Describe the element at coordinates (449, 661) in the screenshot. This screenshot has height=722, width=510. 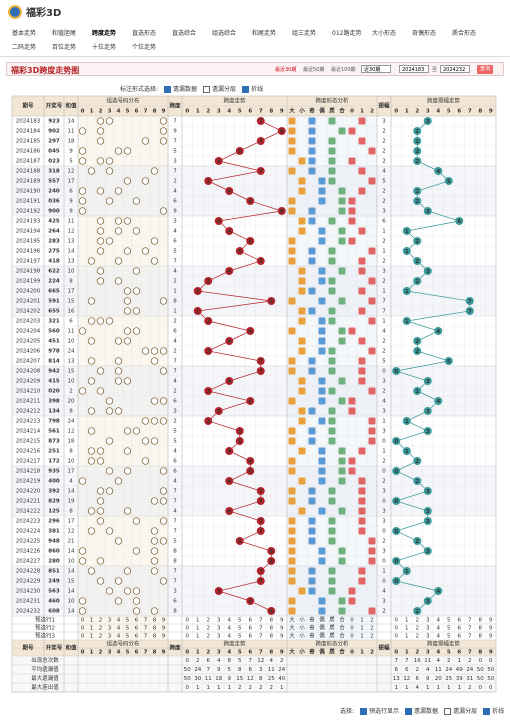
I see `stats-value: 2` at that location.